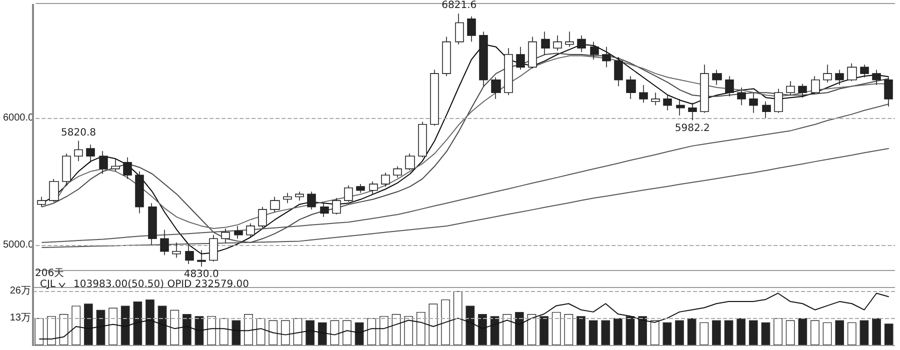  I want to click on annotation: 206天, so click(49, 273).